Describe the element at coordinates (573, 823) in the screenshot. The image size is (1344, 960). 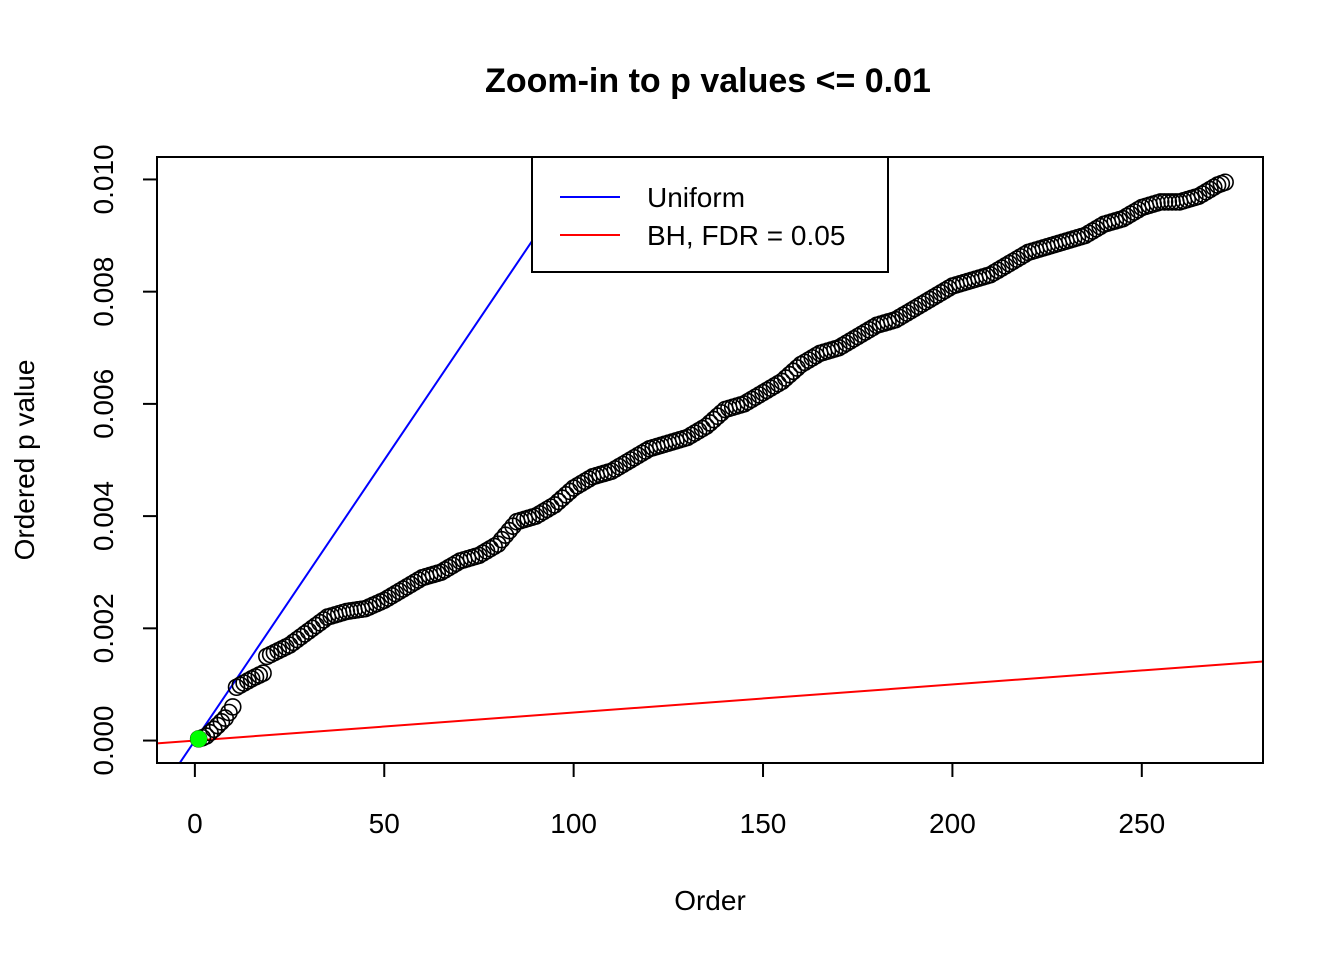
I see `x-tick-label: 100` at that location.